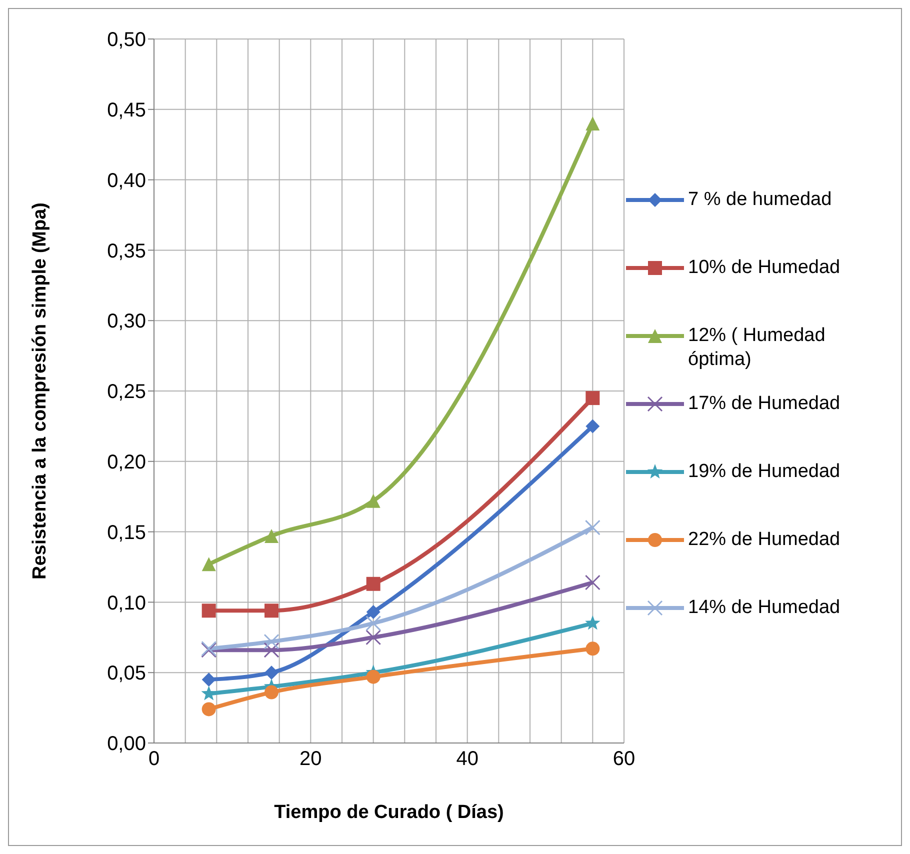 The image size is (910, 854). I want to click on y-tick-label: 0,20, so click(126, 463).